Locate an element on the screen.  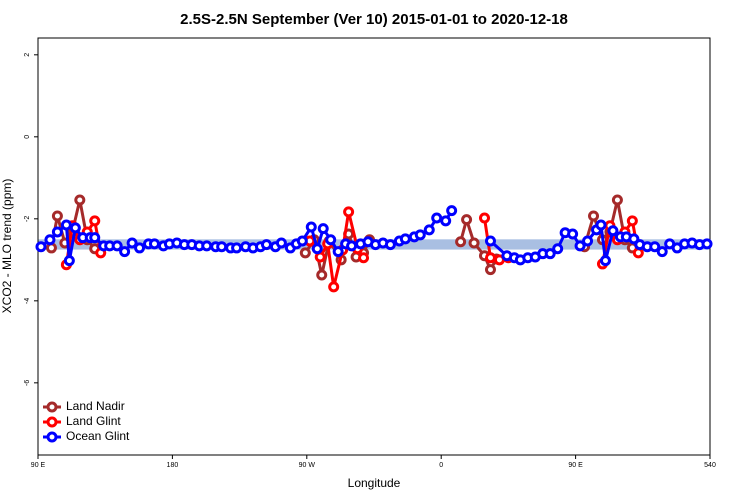
y-tick-label: -6 is located at coordinates (27, 383).